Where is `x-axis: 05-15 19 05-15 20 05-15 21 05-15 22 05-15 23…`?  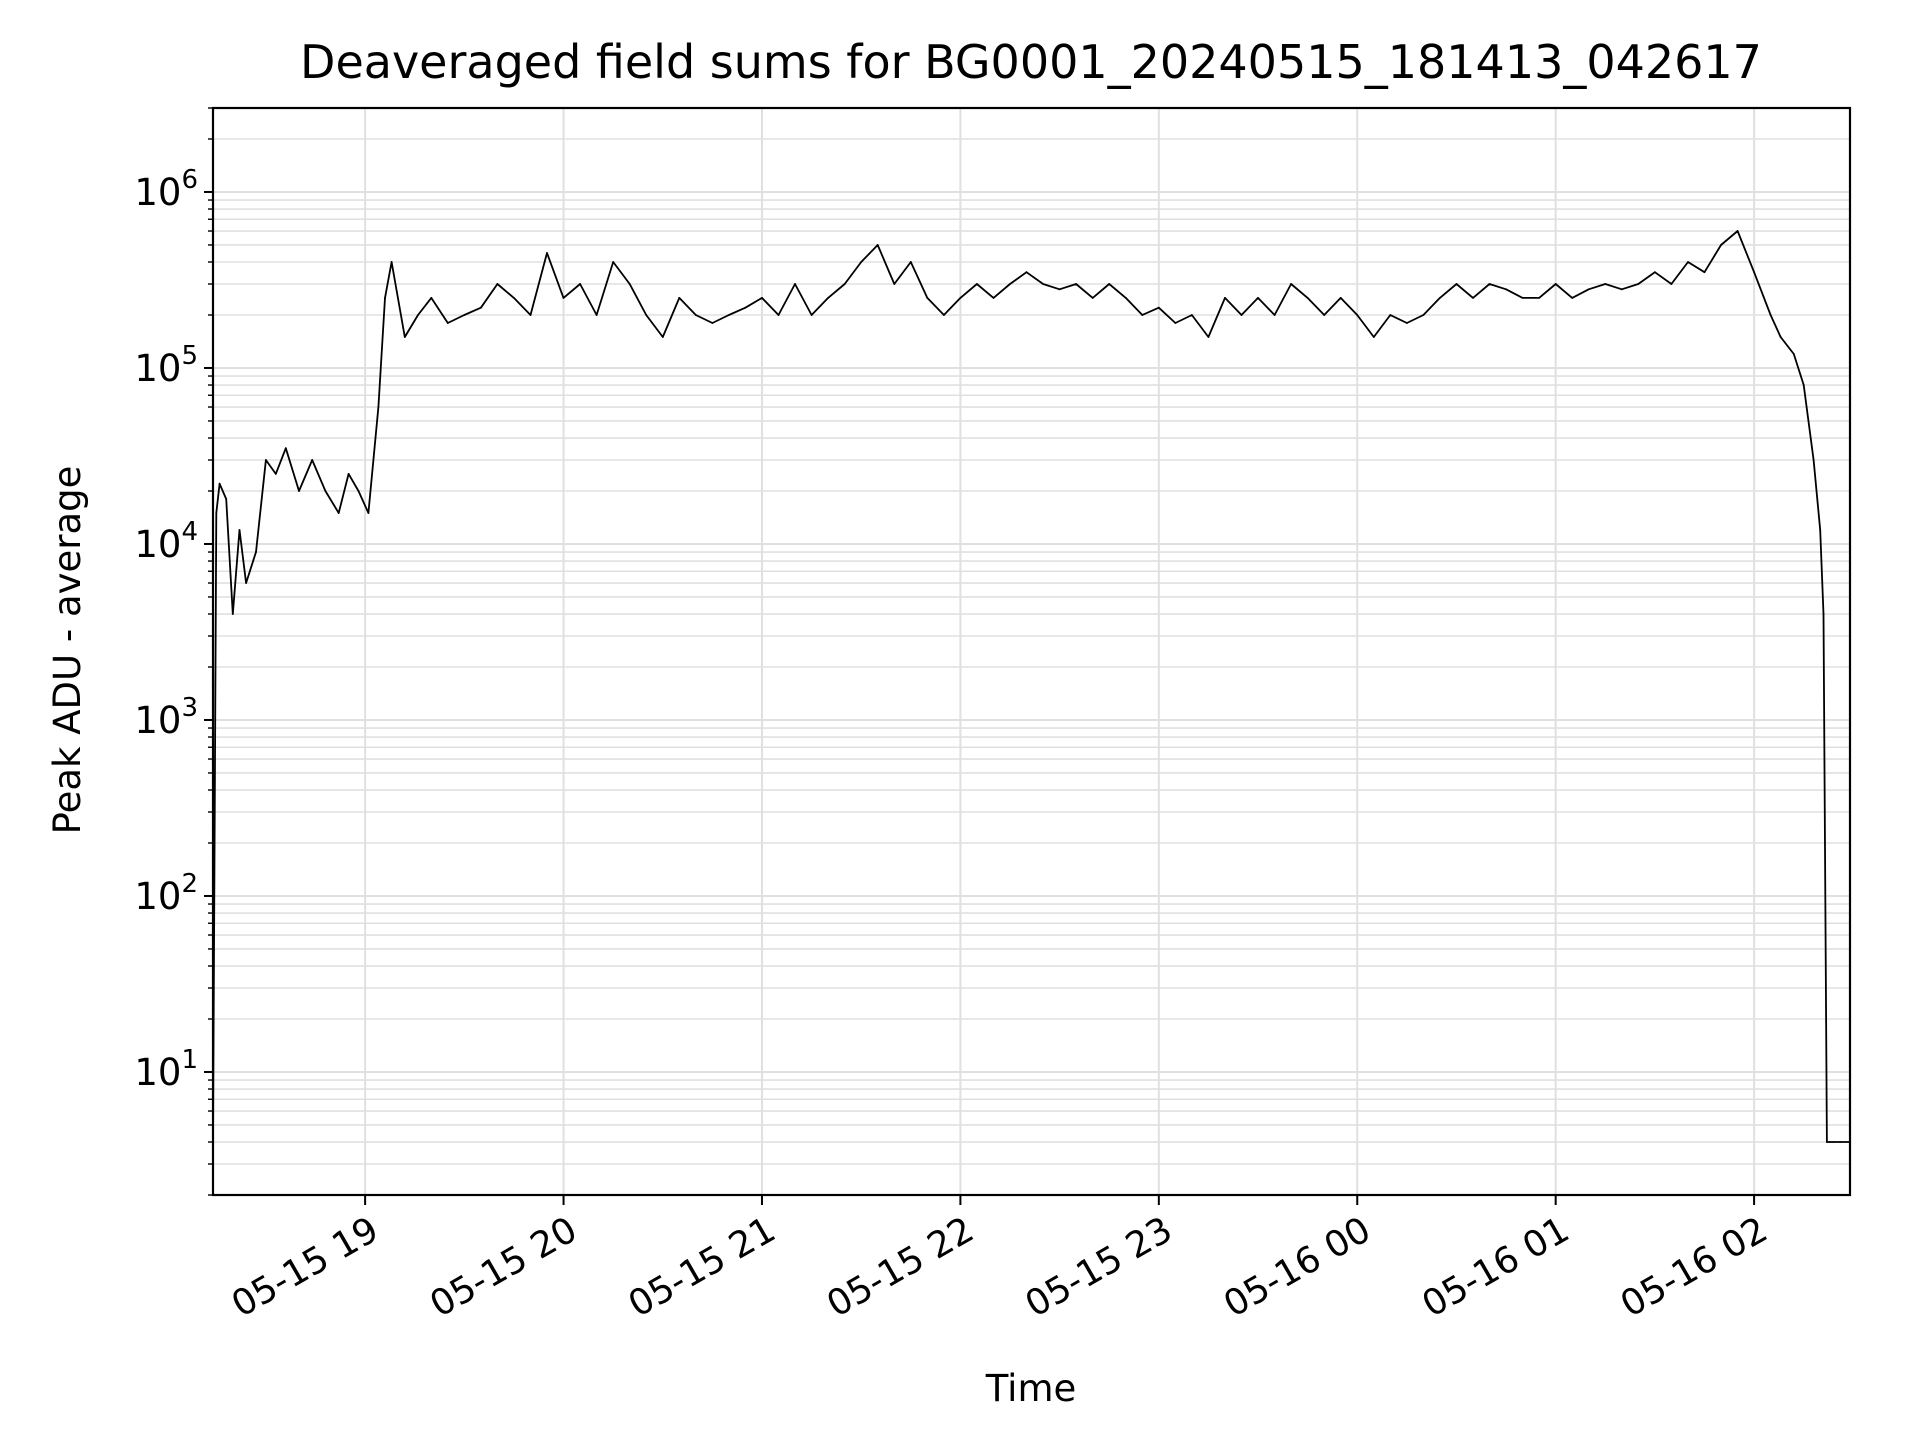 x-axis: 05-15 19 05-15 20 05-15 21 05-15 22 05-15 23… is located at coordinates (1000, 1260).